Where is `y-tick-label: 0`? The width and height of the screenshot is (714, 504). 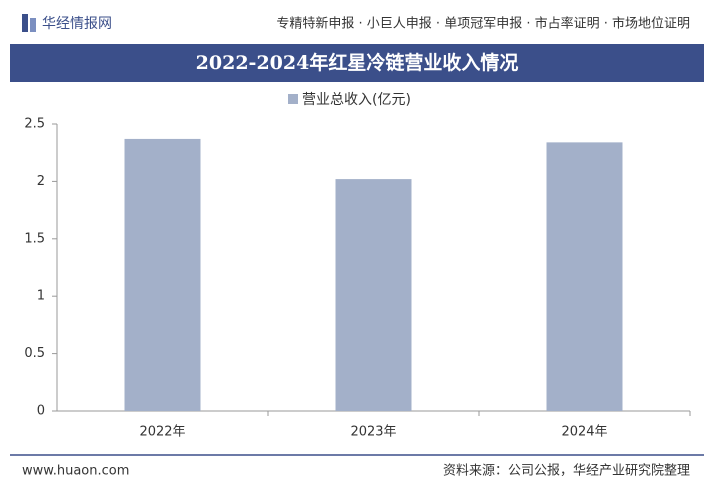 y-tick-label: 0 is located at coordinates (41, 411).